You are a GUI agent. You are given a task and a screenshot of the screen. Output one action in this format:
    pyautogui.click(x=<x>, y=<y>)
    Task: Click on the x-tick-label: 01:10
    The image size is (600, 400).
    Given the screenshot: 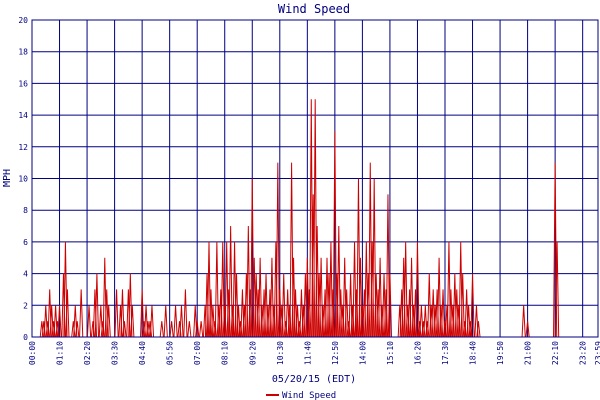 What is the action you would take?
    pyautogui.click(x=60, y=353)
    